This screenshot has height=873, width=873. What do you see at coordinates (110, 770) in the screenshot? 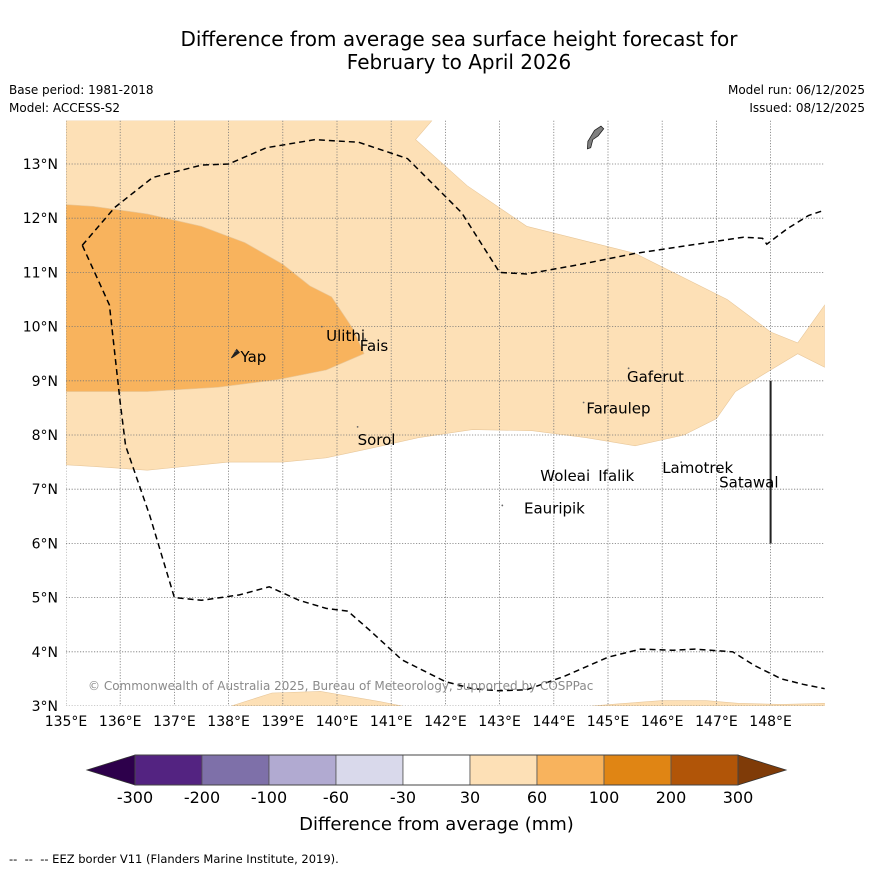
I see `colorbar-under-arrow` at bounding box center [110, 770].